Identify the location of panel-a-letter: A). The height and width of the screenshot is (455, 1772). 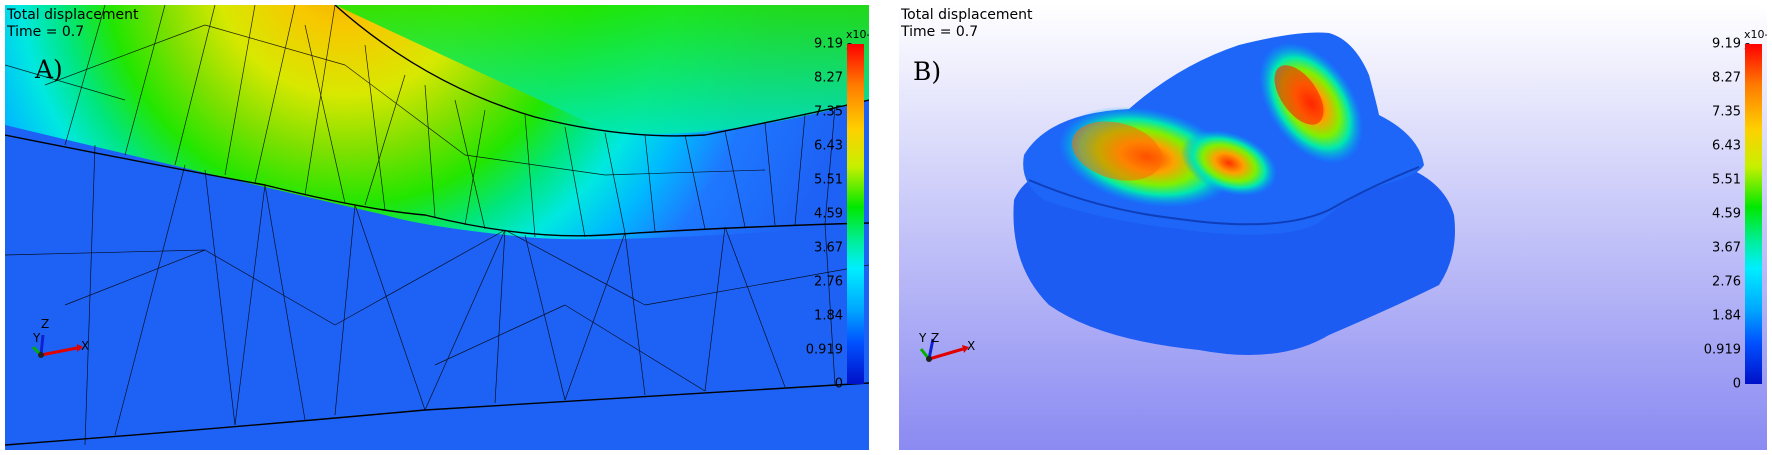
(49, 69).